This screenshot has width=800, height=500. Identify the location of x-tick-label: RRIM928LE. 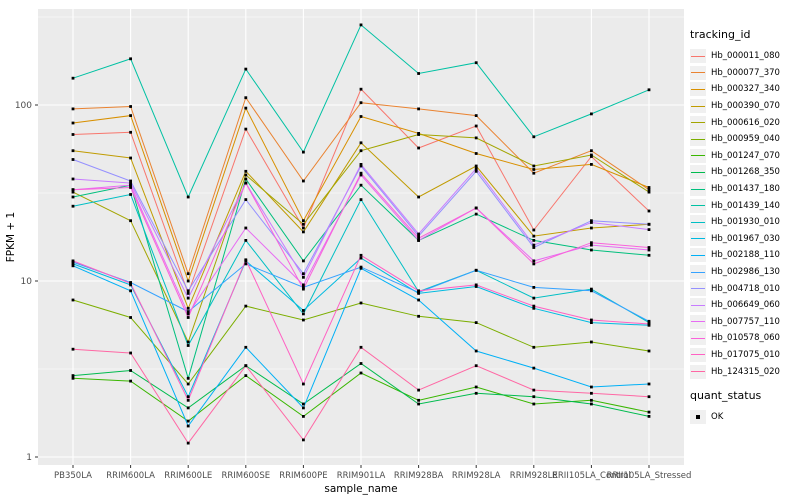
(534, 476).